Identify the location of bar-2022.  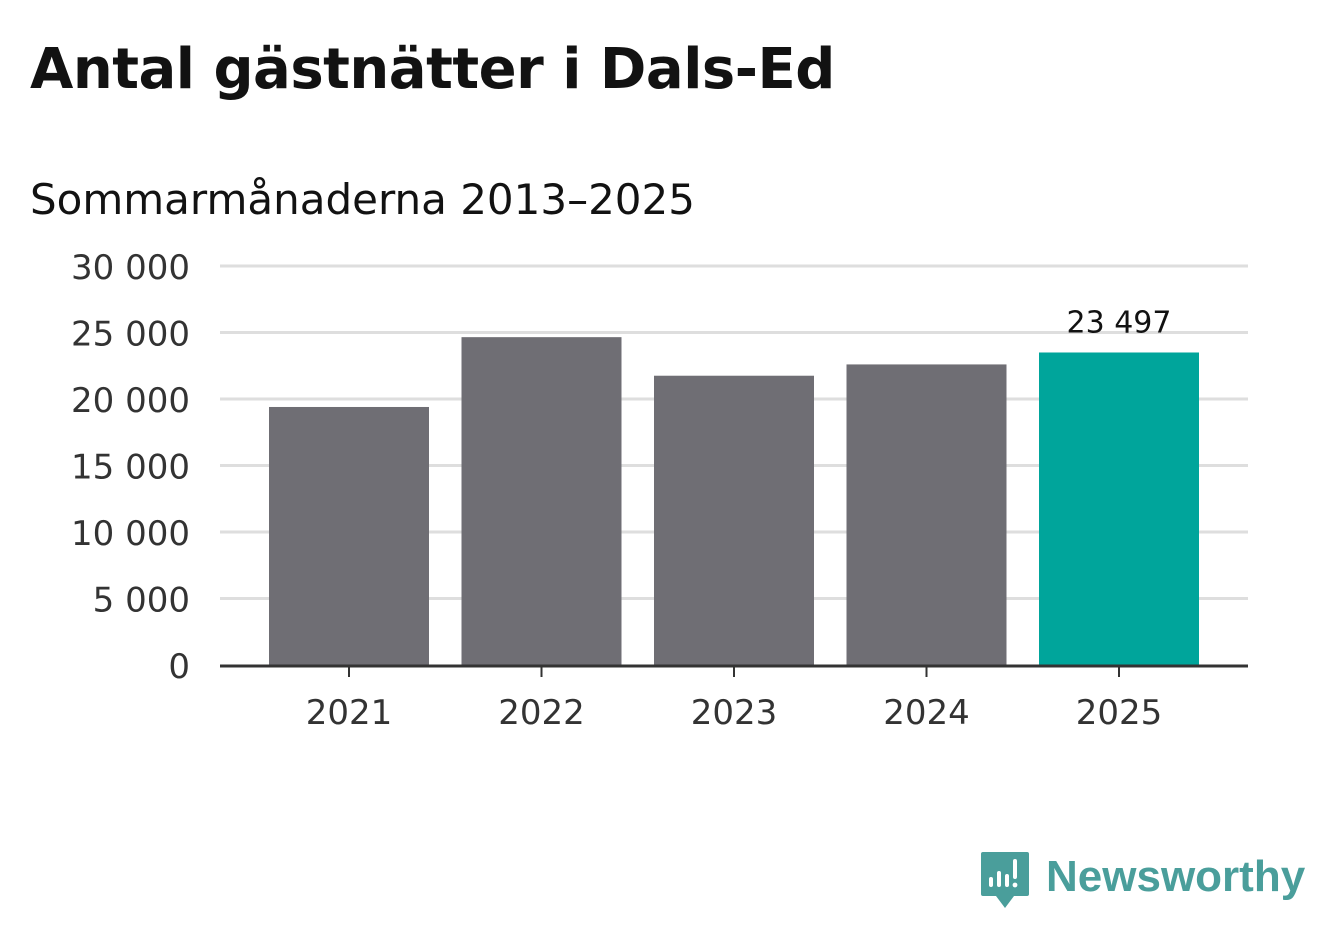
(541, 501).